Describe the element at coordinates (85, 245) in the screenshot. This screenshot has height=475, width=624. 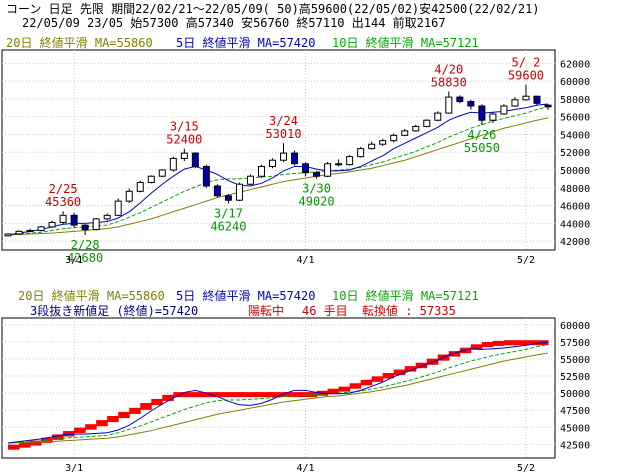
I see `low-annotation-date: 2/28` at that location.